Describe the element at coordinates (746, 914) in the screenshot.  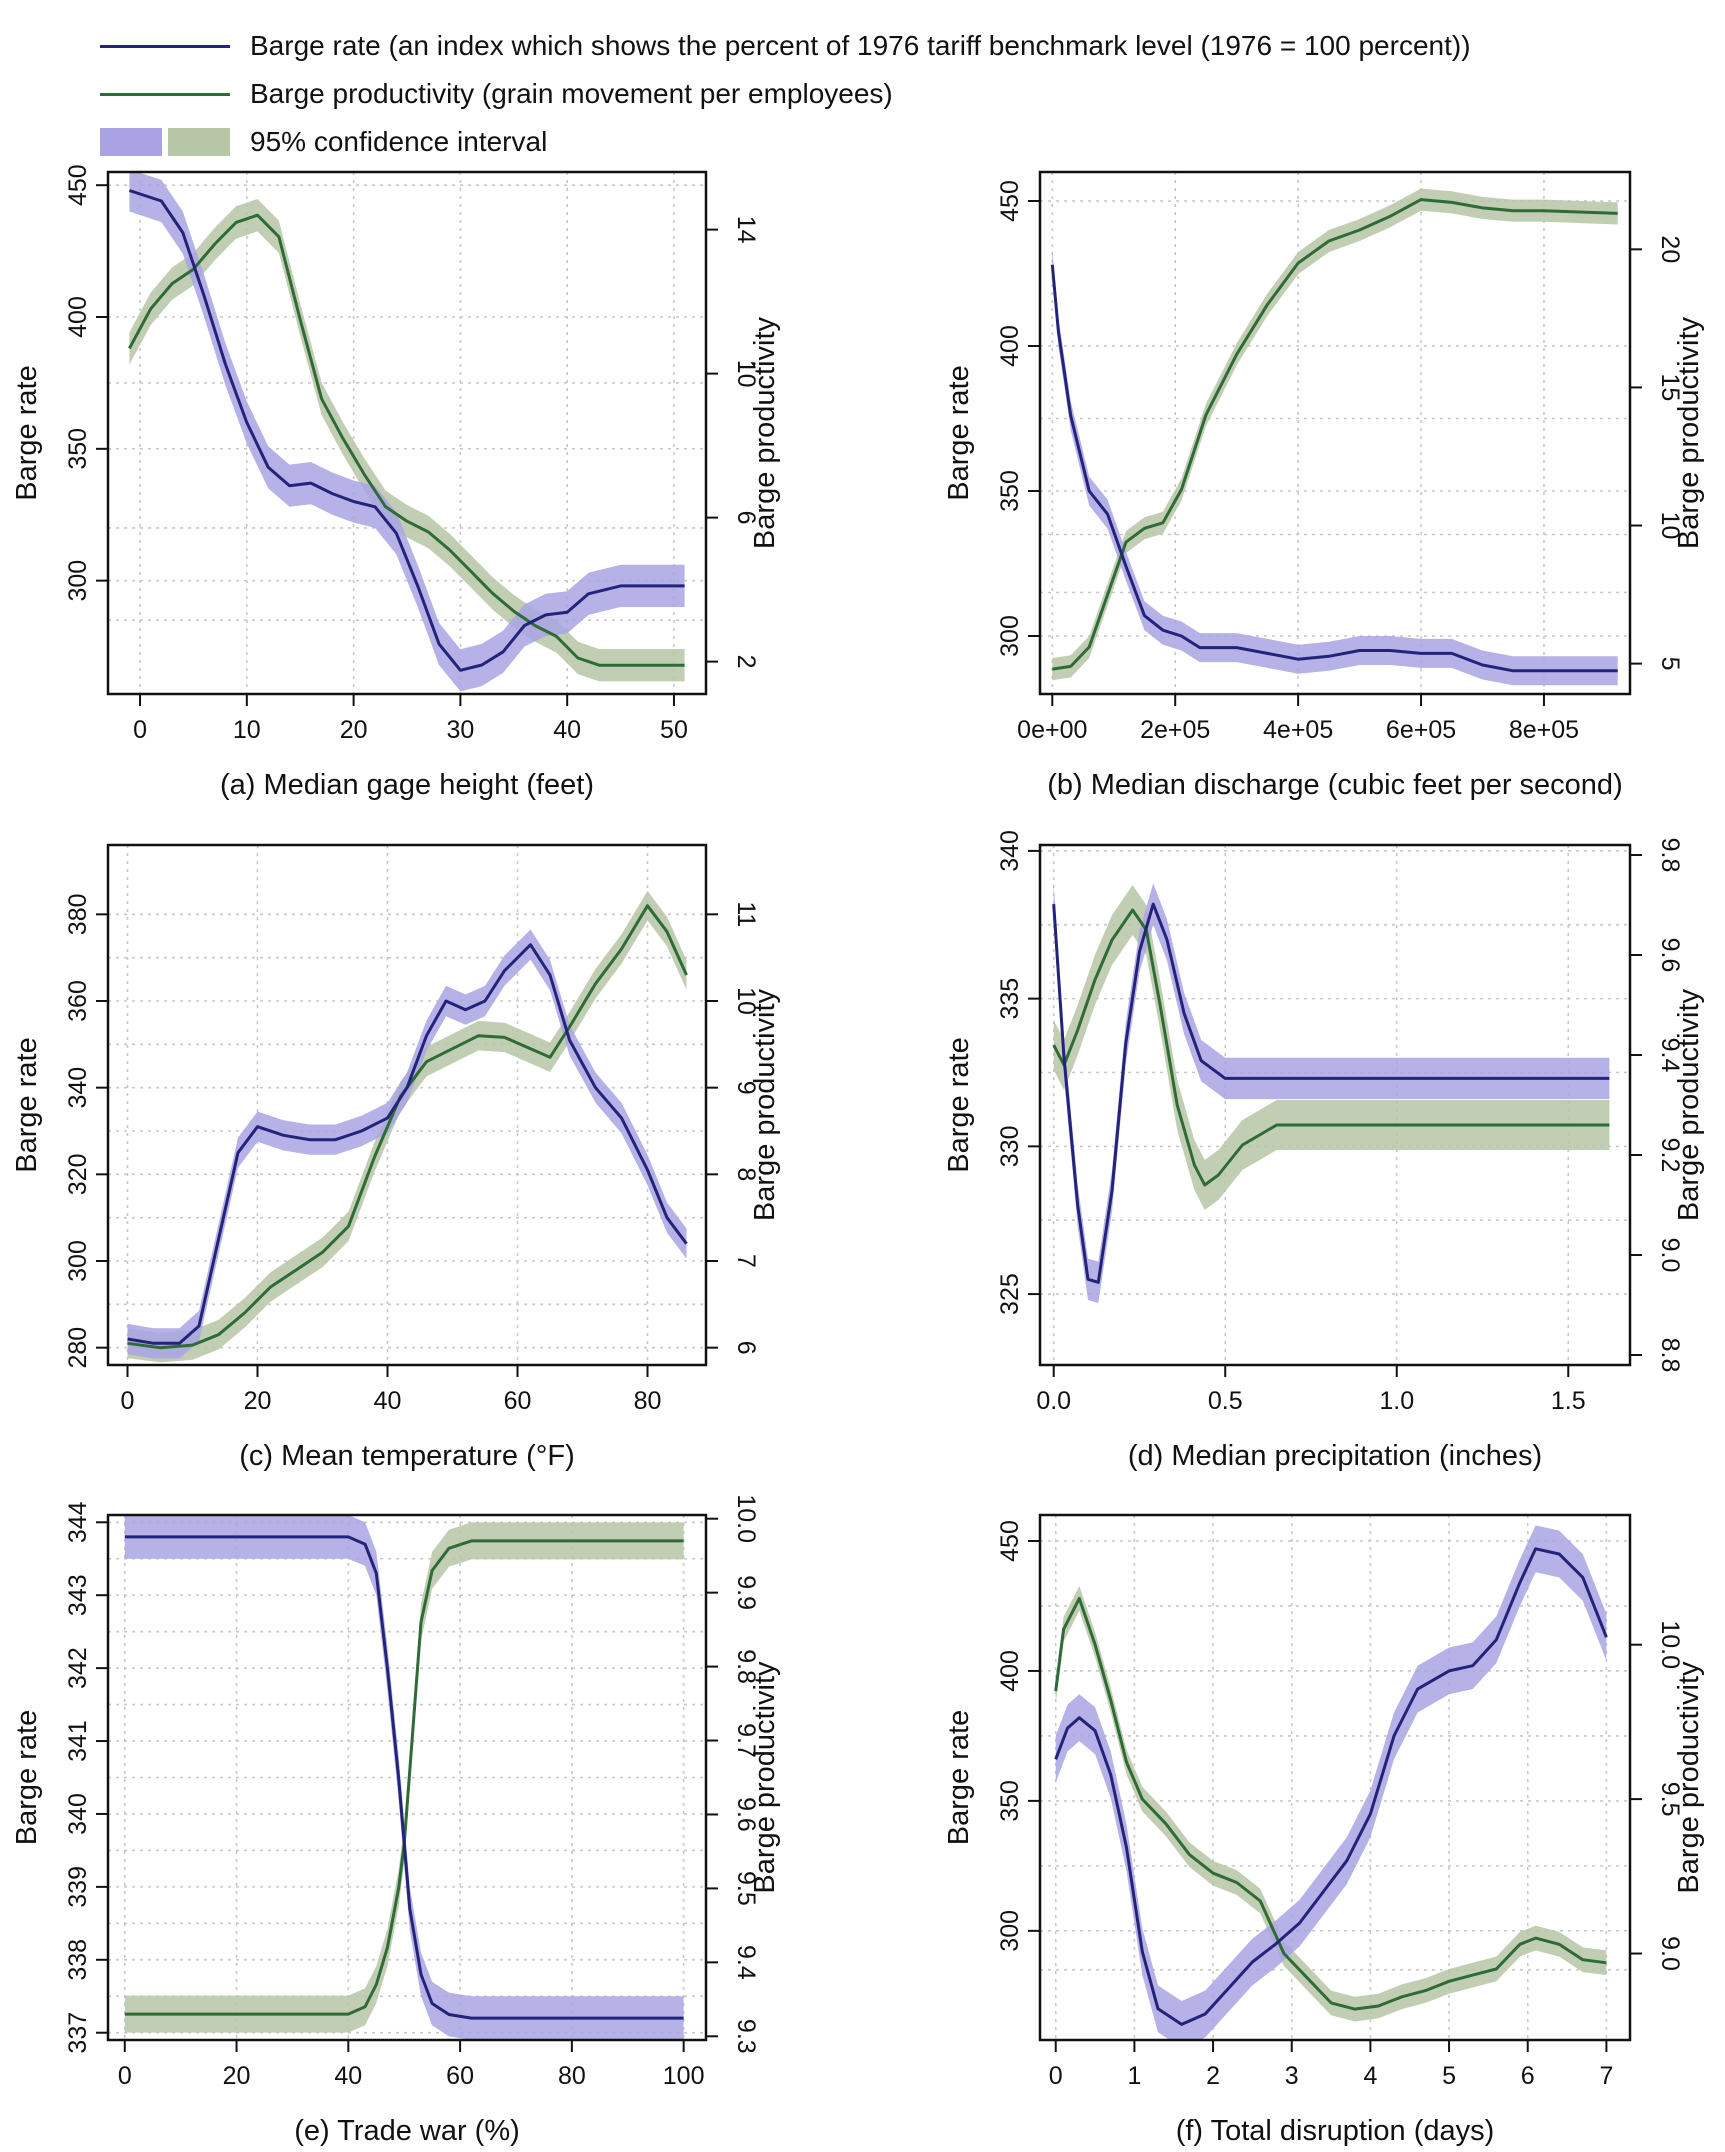
I see `y-right-tick-label: 11` at that location.